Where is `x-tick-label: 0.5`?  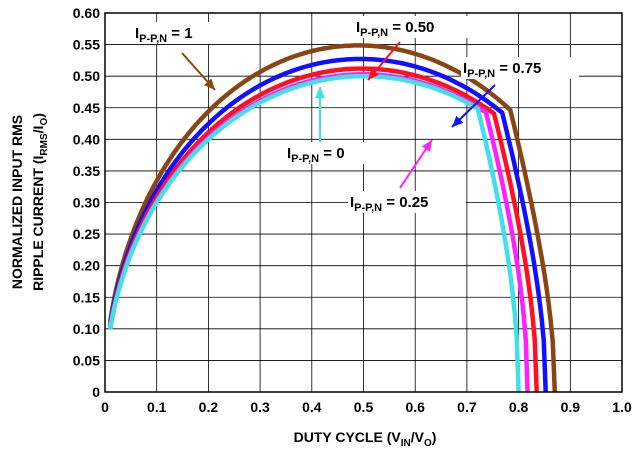
x-tick-label: 0.5 is located at coordinates (364, 407).